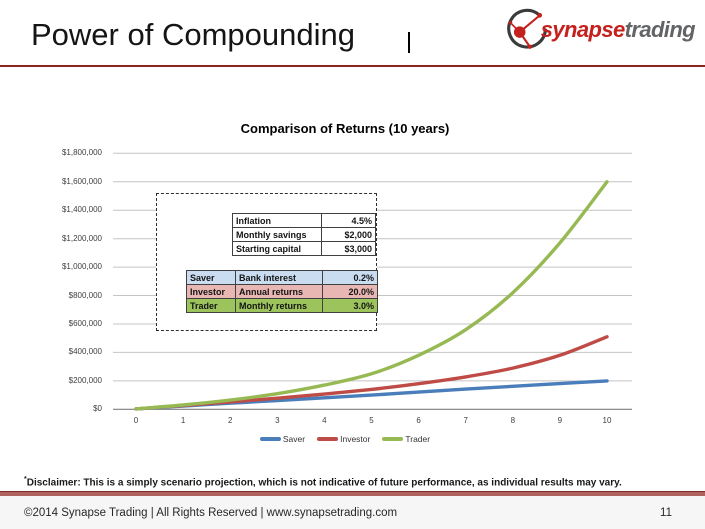 The image size is (705, 529). What do you see at coordinates (85, 295) in the screenshot?
I see `y-axis-label: $800,000` at bounding box center [85, 295].